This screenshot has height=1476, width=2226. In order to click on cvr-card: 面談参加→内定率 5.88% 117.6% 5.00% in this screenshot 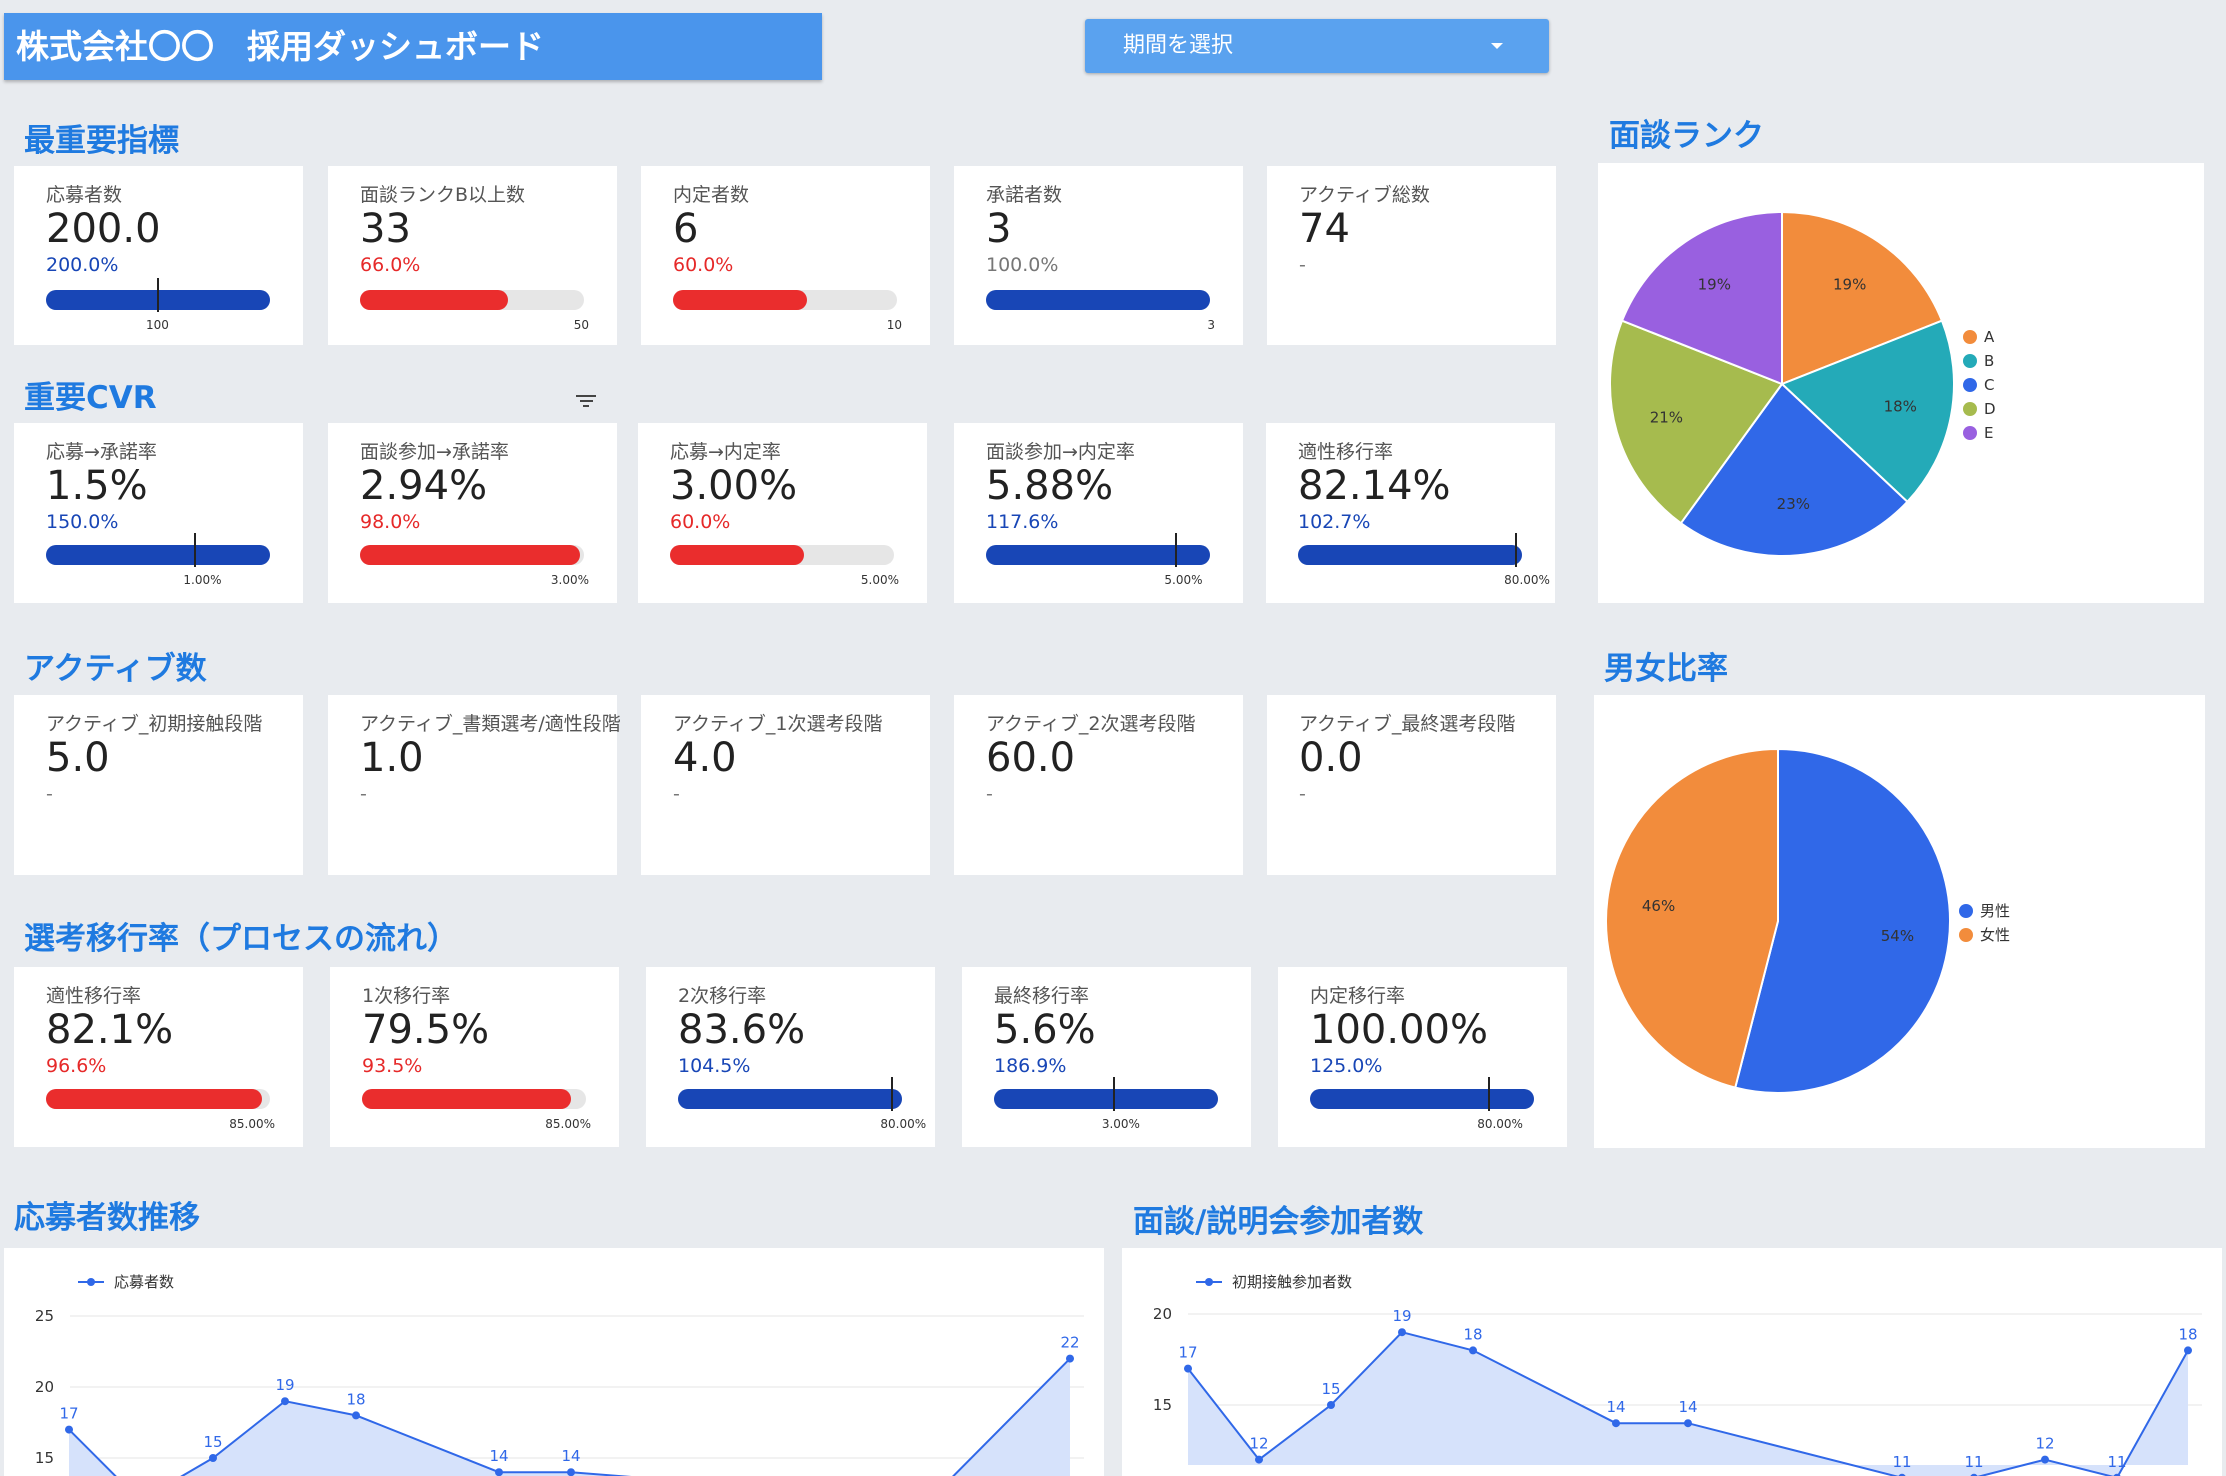, I will do `click(1098, 513)`.